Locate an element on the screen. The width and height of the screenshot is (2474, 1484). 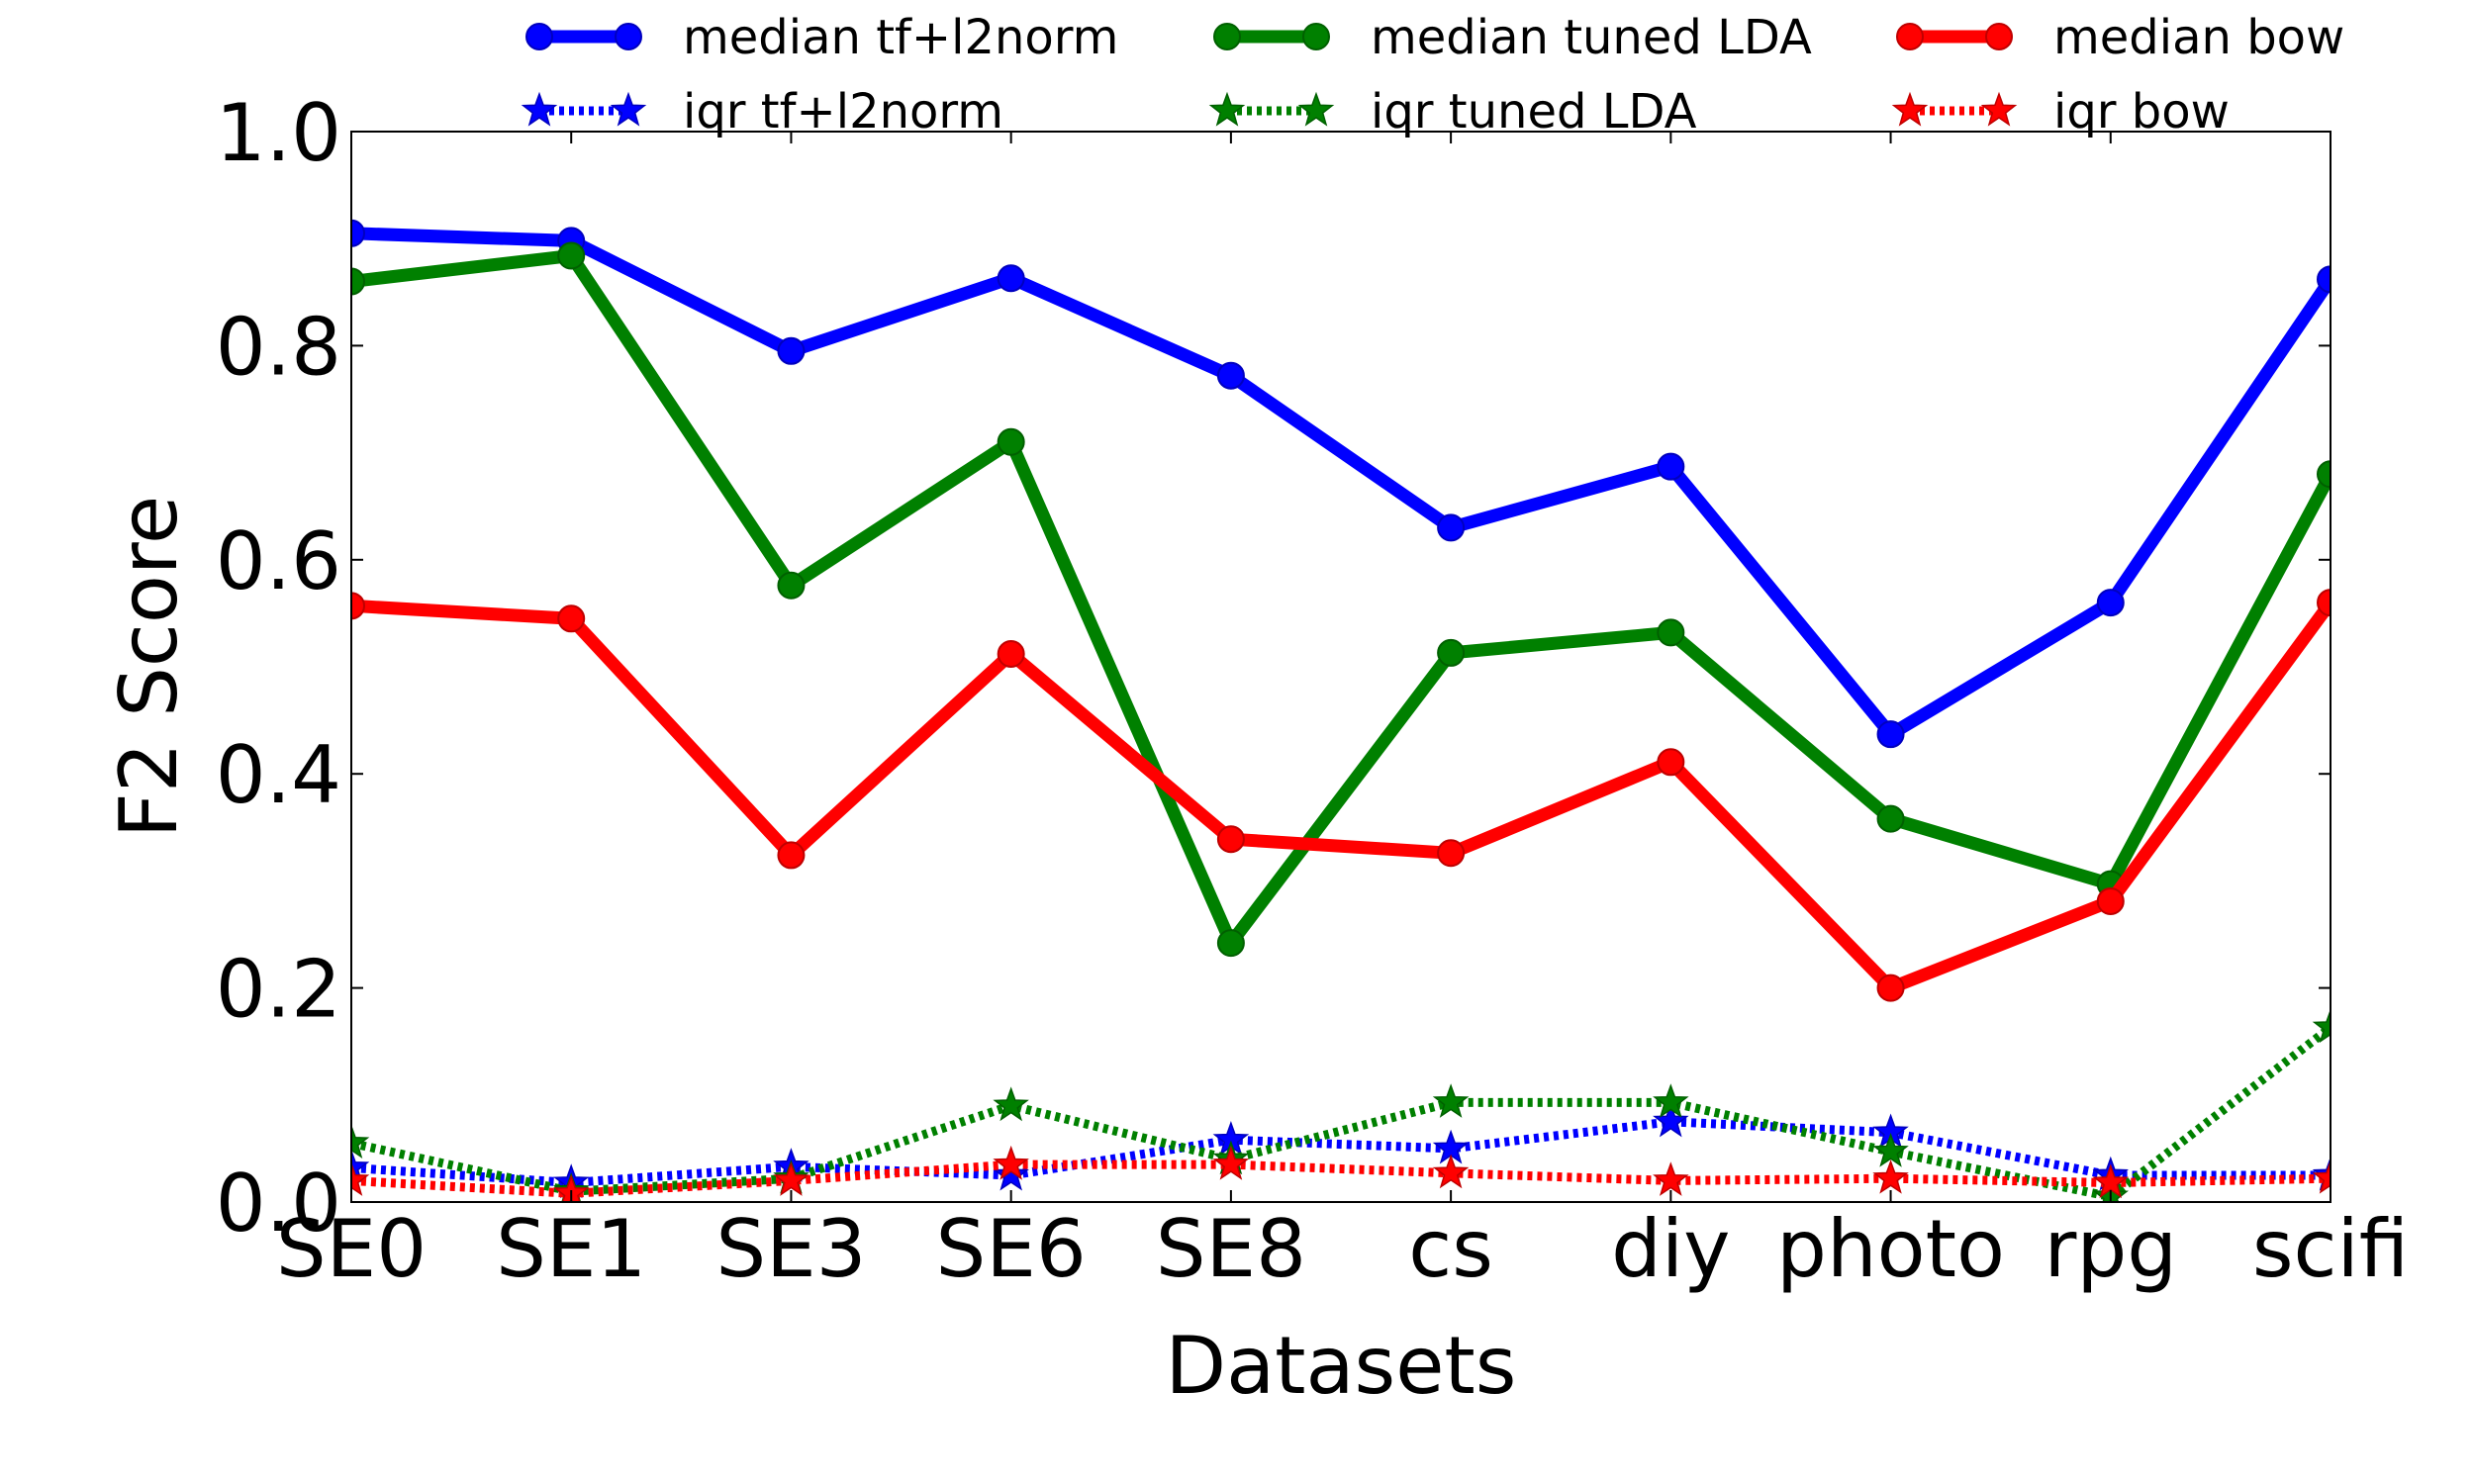
legend-item-median-tf-l2norm: median tf+l2norm is located at coordinates (822, 37).